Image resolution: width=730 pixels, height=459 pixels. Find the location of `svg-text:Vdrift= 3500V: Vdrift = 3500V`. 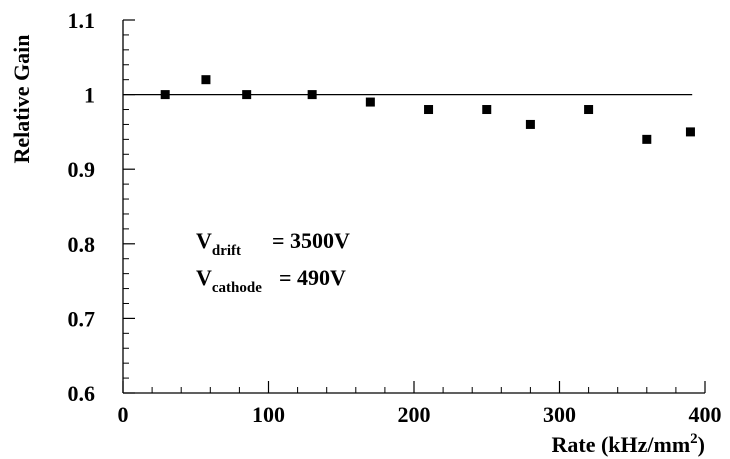

svg-text:Vdrift= 3500V: Vdrift = 3500V is located at coordinates (273, 243).